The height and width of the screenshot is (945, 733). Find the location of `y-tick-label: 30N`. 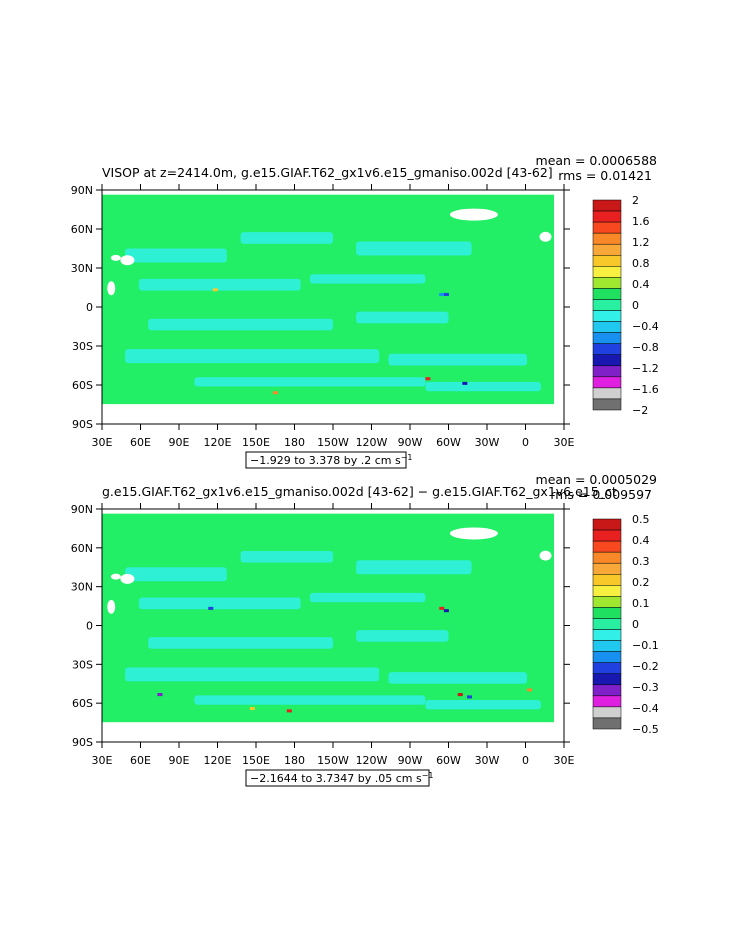

y-tick-label: 30N is located at coordinates (82, 268).